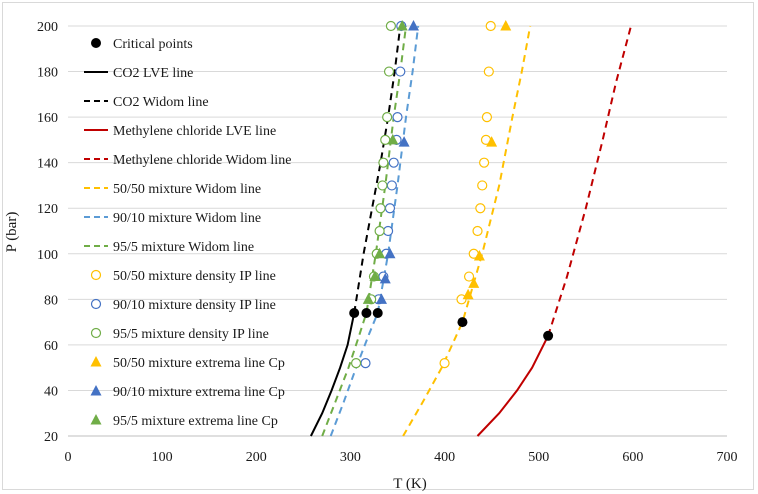 This screenshot has width=758, height=494. Describe the element at coordinates (12, 232) in the screenshot. I see `y-axis-label: P (bar)` at that location.